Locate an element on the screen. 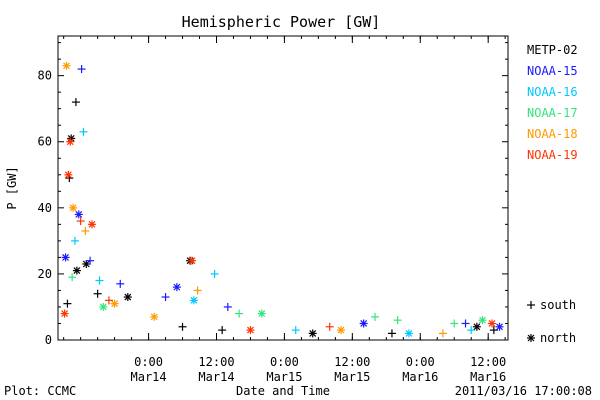 This screenshot has height=400, width=600. y-tick-label: 40 is located at coordinates (45, 208).